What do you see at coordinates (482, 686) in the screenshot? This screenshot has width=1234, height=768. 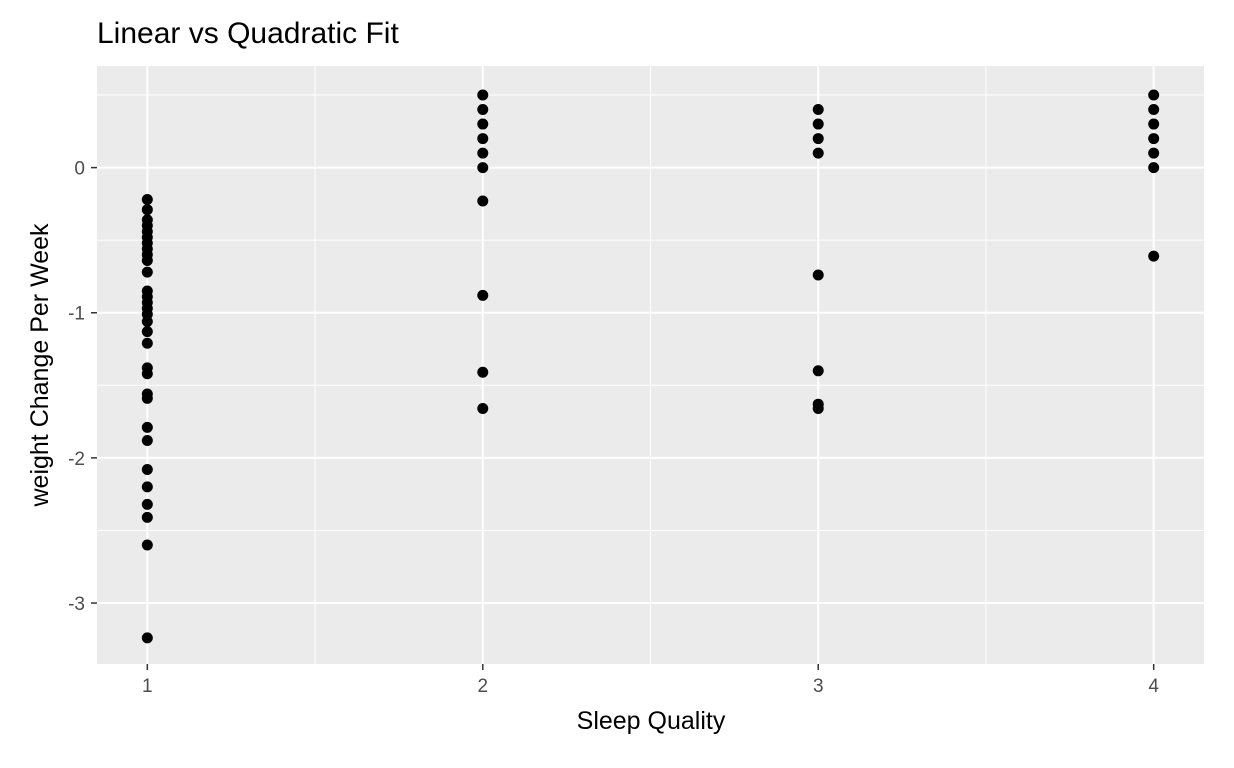 I see `x-tick-label: 2` at bounding box center [482, 686].